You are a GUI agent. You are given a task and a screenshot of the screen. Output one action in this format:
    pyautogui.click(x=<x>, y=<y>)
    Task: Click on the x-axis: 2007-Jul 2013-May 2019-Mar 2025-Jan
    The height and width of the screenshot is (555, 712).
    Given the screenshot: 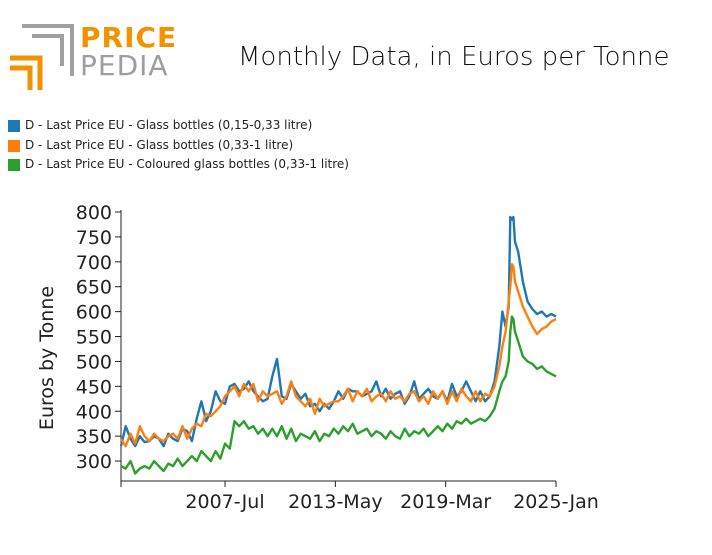 What is the action you would take?
    pyautogui.click(x=359, y=496)
    